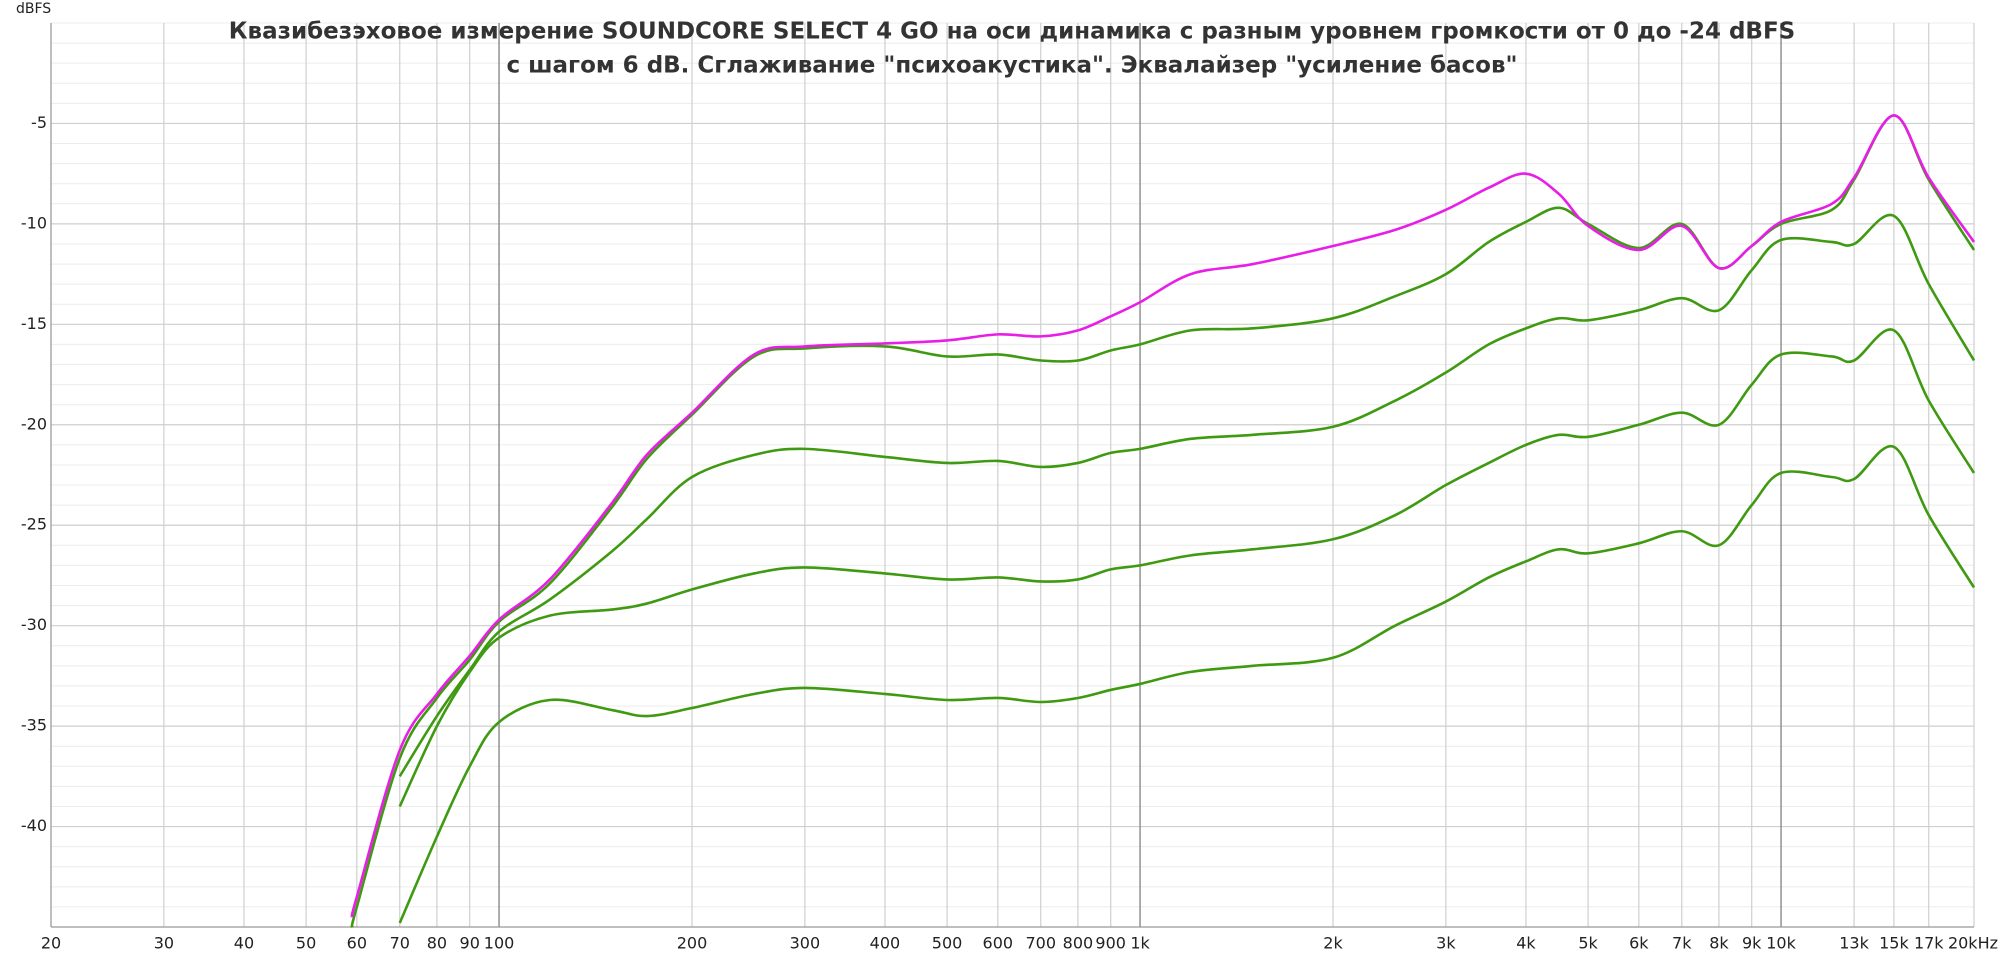  I want to click on x-tick-label: 17k, so click(1929, 943).